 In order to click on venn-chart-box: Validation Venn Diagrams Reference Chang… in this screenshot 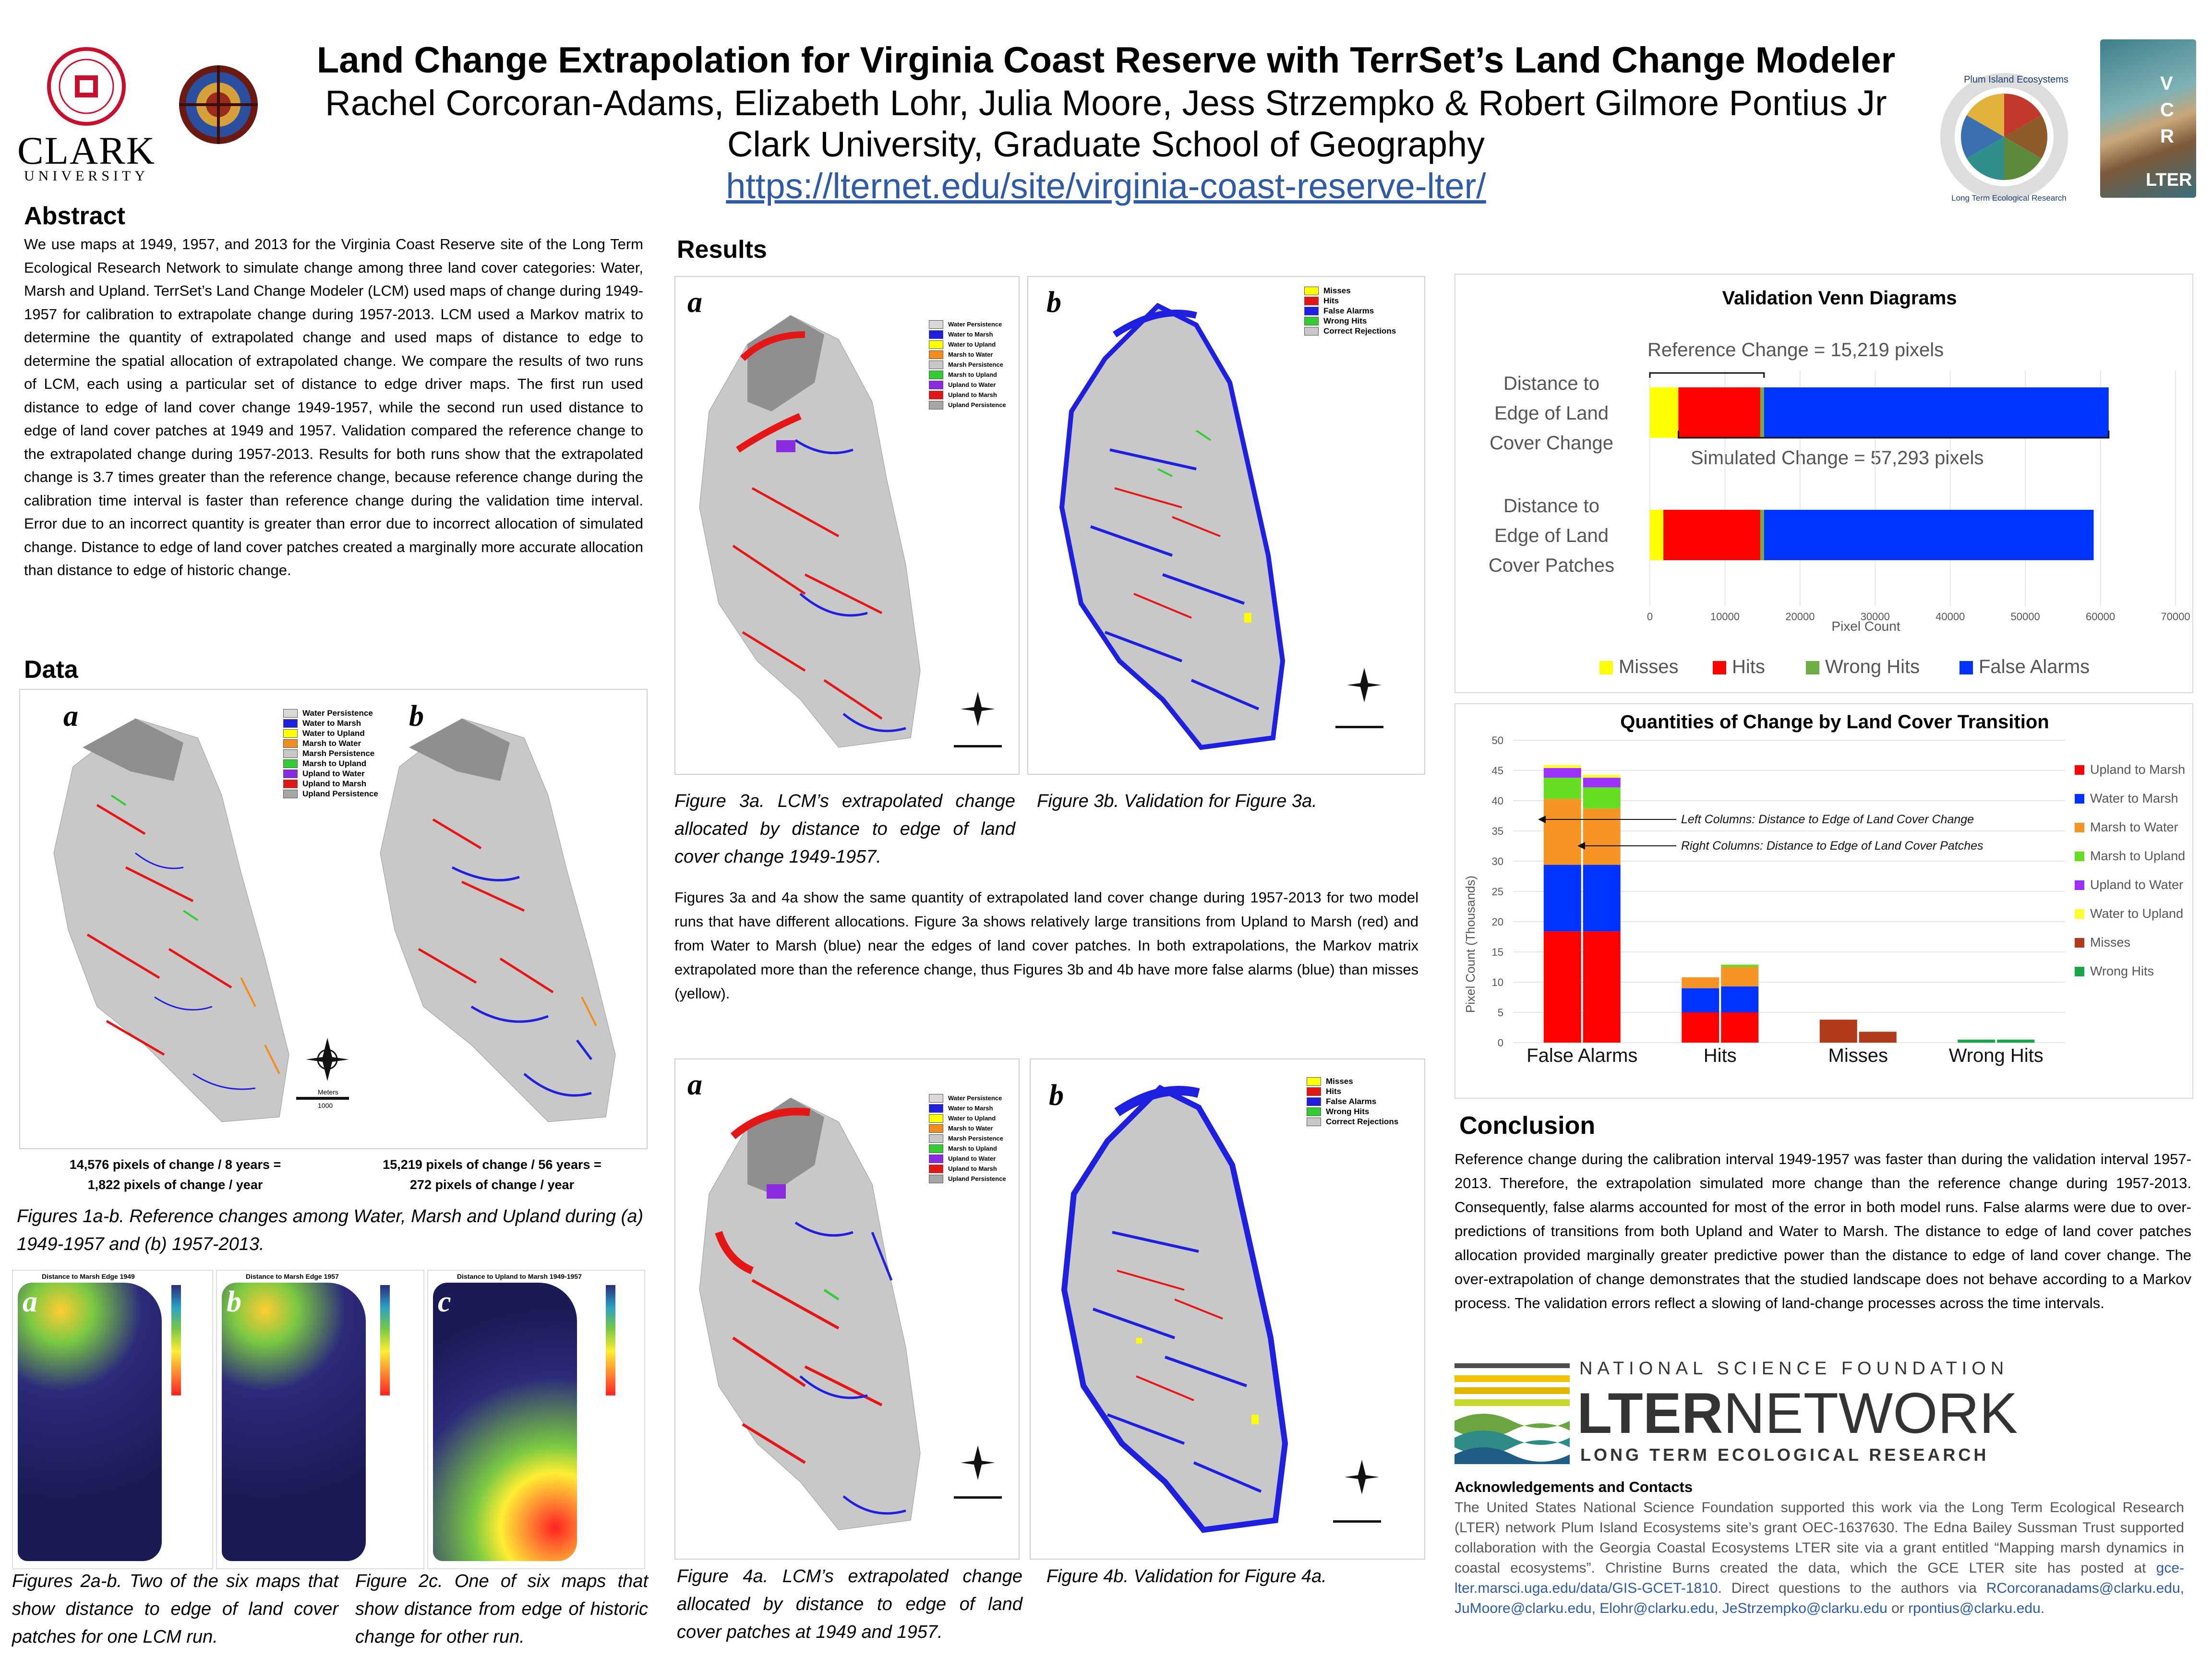, I will do `click(1824, 483)`.